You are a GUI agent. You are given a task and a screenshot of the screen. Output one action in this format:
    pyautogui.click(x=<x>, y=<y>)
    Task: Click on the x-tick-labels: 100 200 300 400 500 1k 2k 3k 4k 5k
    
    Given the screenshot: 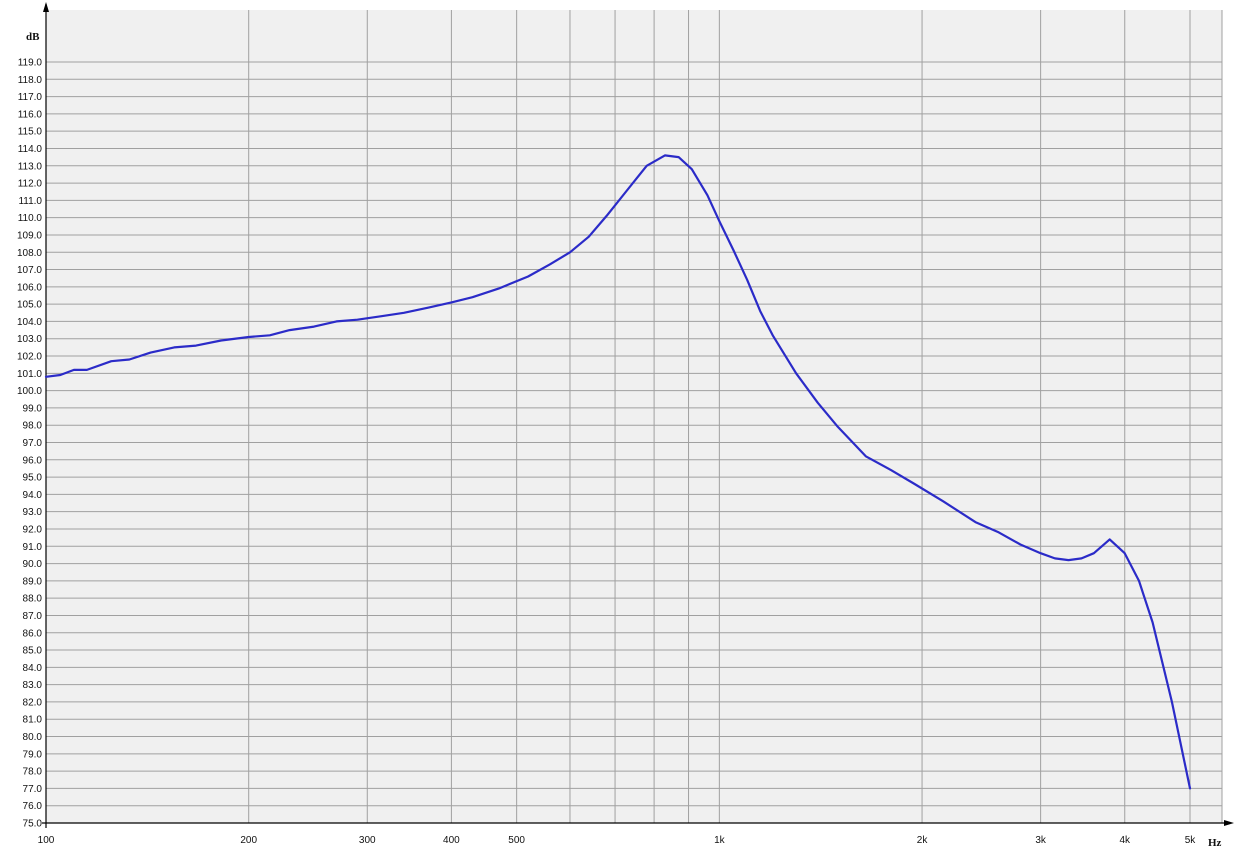 What is the action you would take?
    pyautogui.click(x=617, y=840)
    